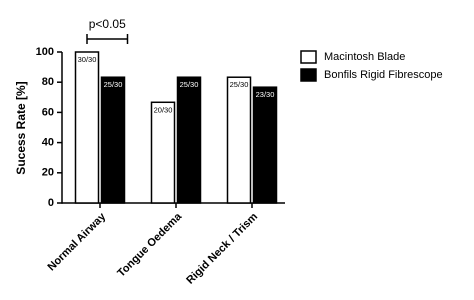 This screenshot has width=474, height=300. I want to click on y-tick-label: 80, so click(48, 82).